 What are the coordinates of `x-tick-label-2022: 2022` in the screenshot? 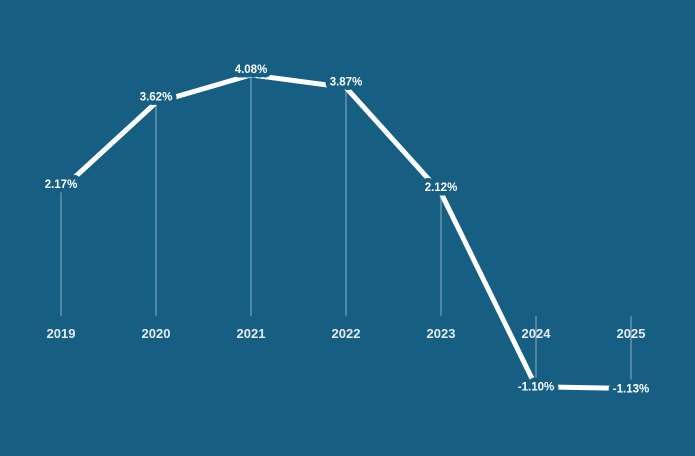 It's located at (346, 333).